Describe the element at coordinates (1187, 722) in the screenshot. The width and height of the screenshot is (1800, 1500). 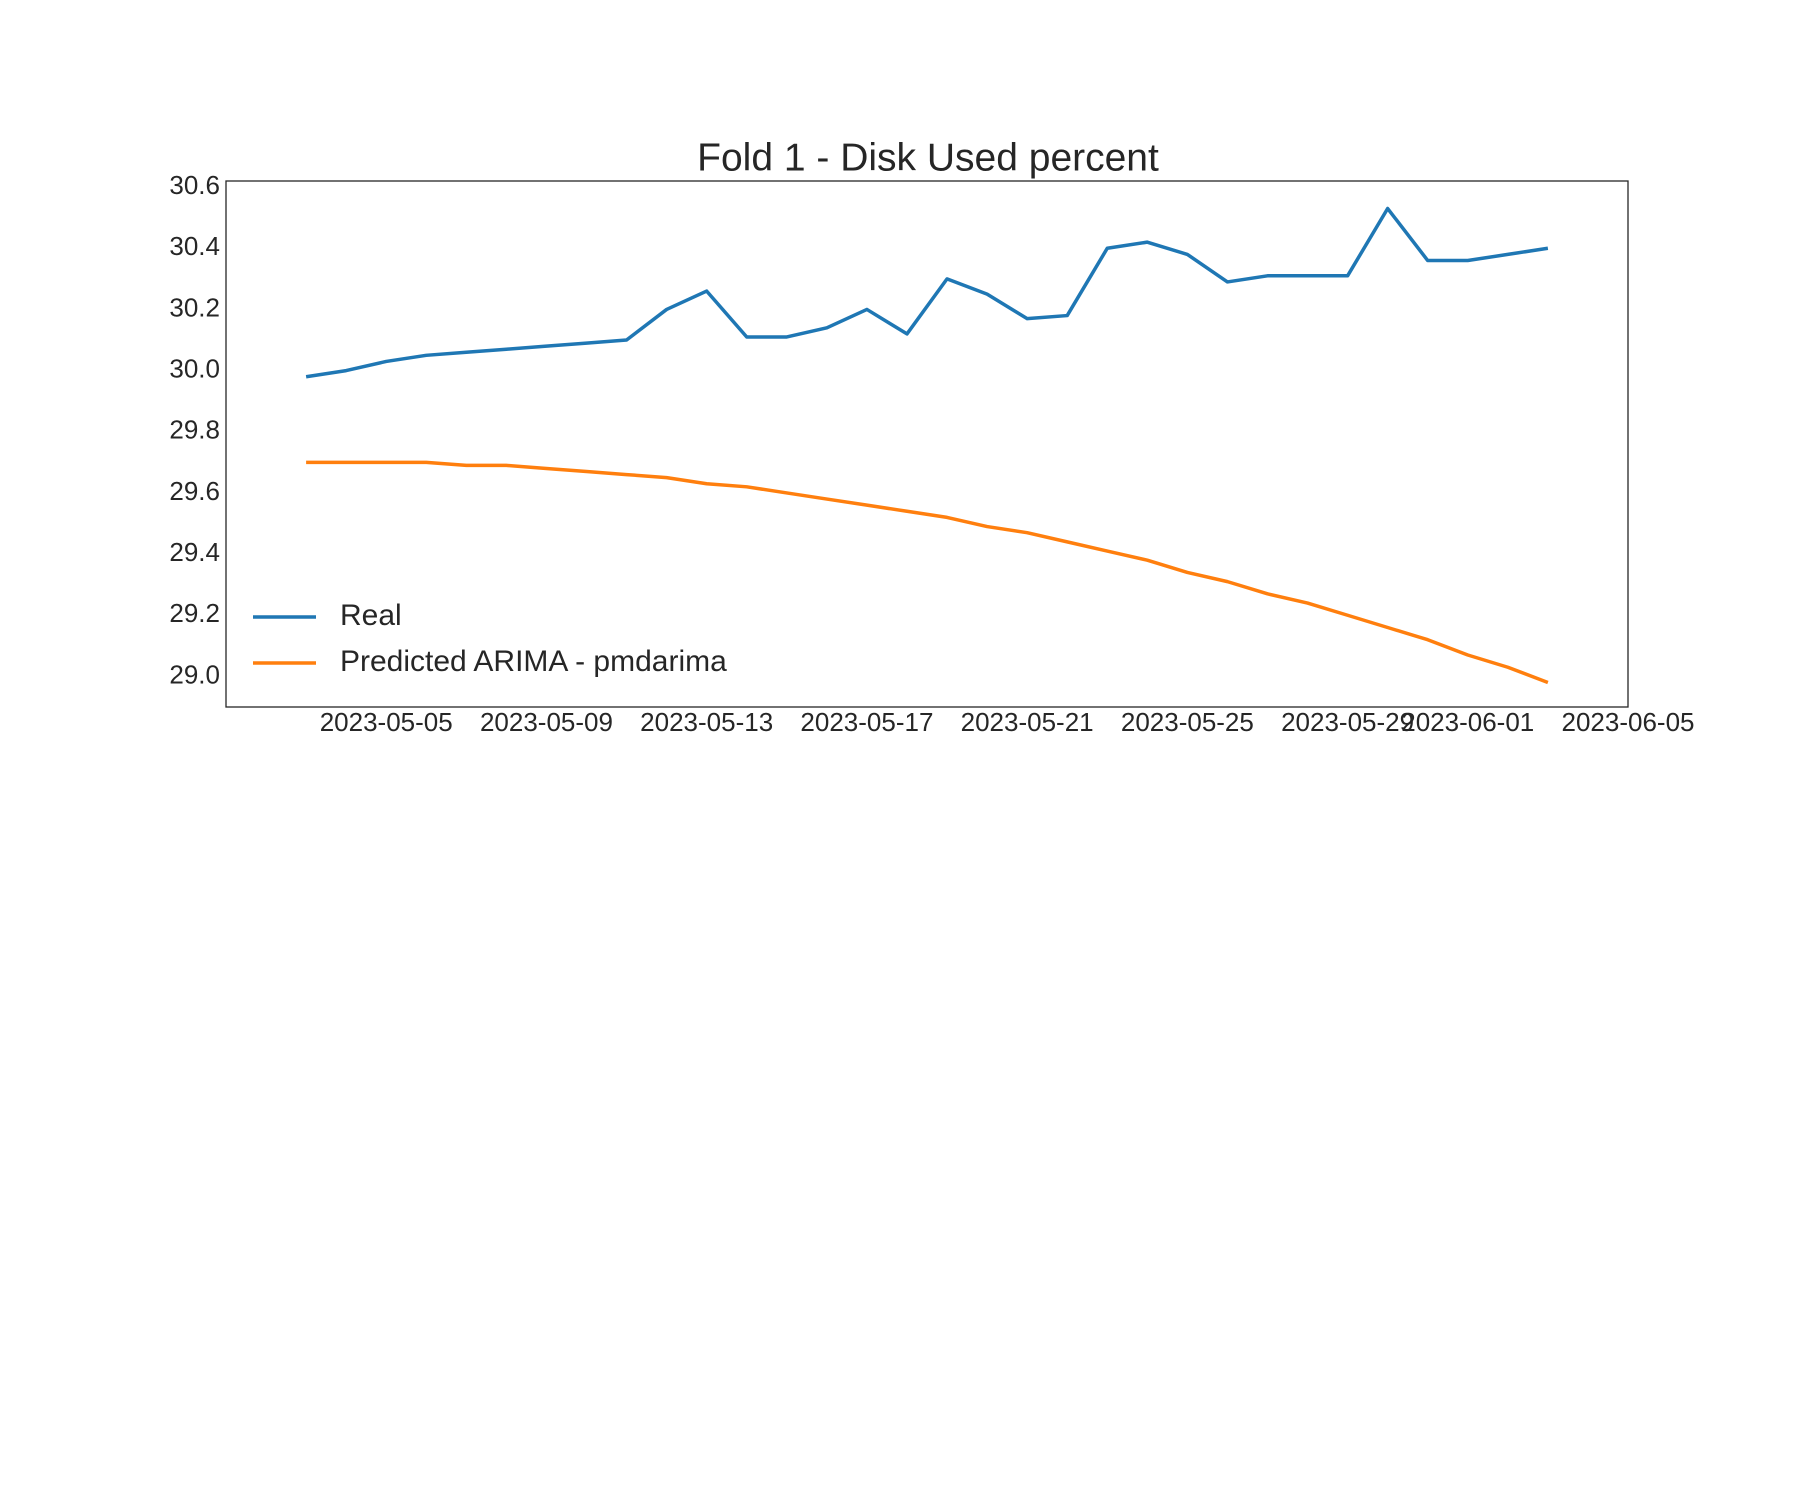
I see `x-tick-label: 2023-05-25` at that location.